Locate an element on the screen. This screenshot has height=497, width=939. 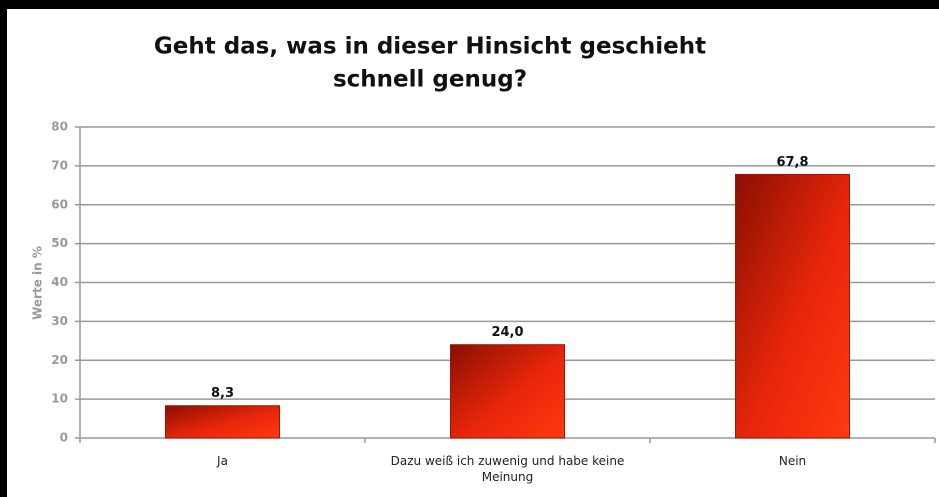
frame-top is located at coordinates (469, 4).